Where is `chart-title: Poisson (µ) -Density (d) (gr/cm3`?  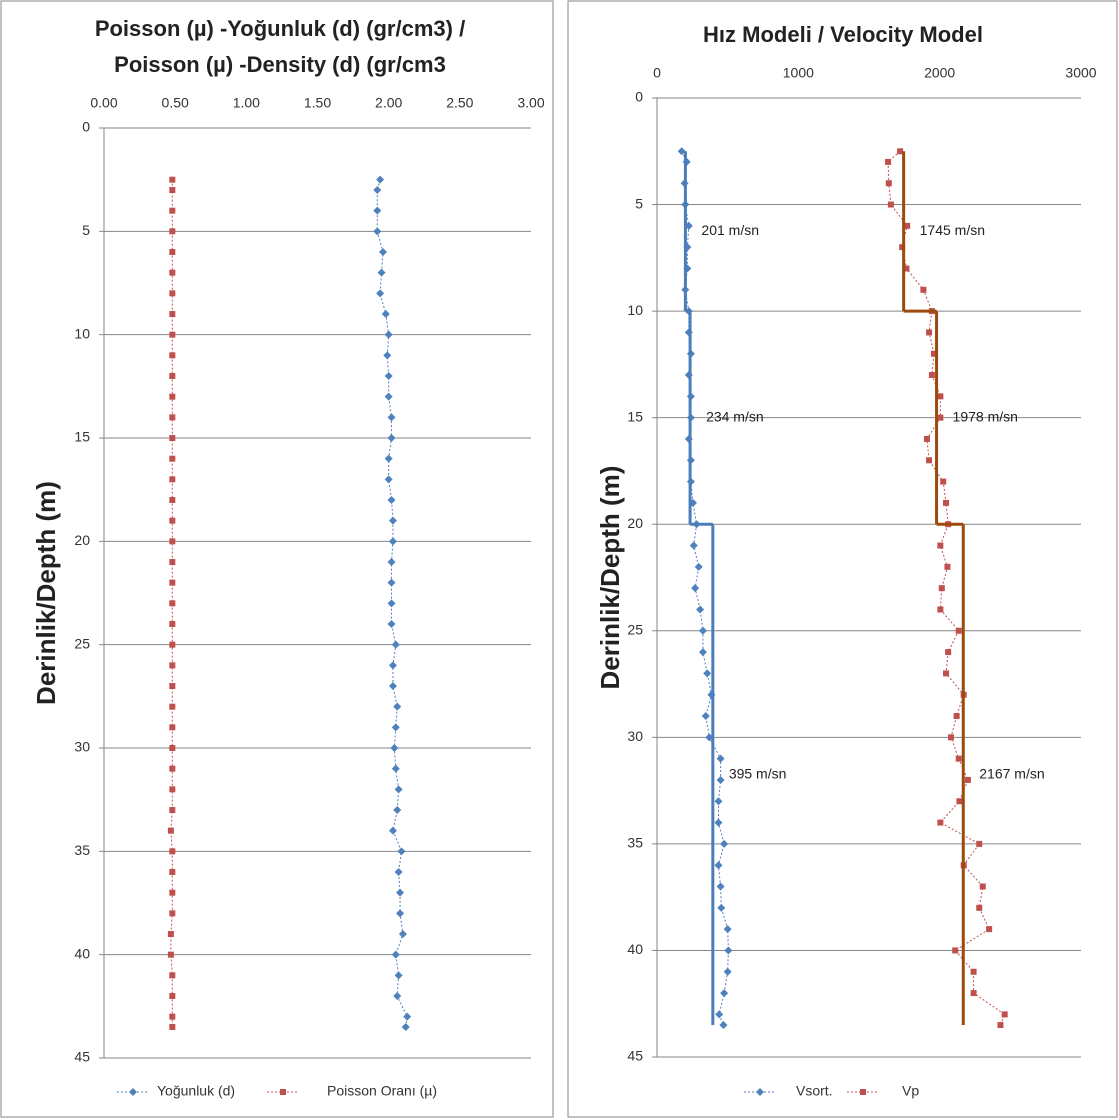 chart-title: Poisson (µ) -Density (d) (gr/cm3 is located at coordinates (280, 64).